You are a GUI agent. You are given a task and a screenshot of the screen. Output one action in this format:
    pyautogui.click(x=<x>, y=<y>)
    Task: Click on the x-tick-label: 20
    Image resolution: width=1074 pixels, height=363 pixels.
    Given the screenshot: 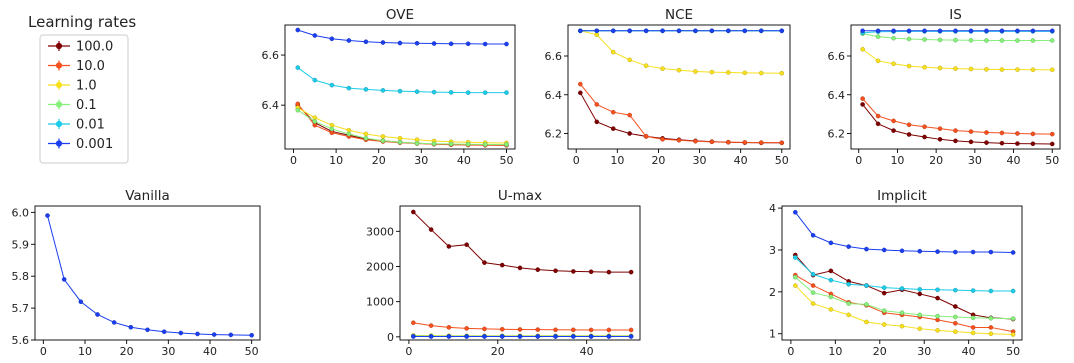 What is the action you would take?
    pyautogui.click(x=658, y=160)
    